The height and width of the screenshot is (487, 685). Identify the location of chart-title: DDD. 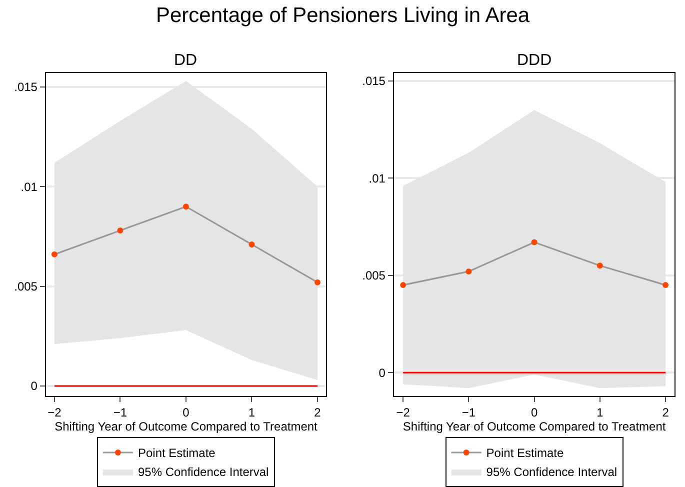
(534, 60).